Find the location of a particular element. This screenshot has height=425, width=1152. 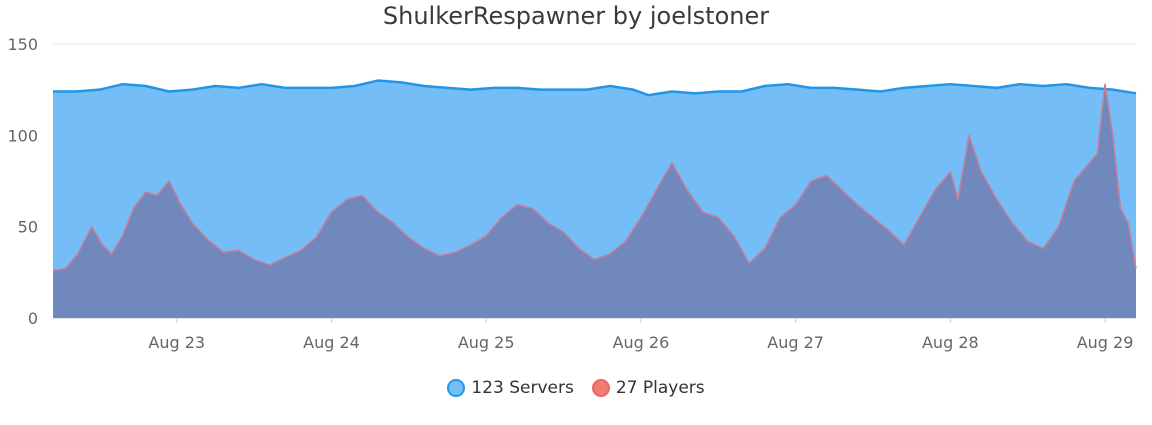

legend-label-servers: 123 Servers is located at coordinates (522, 388).